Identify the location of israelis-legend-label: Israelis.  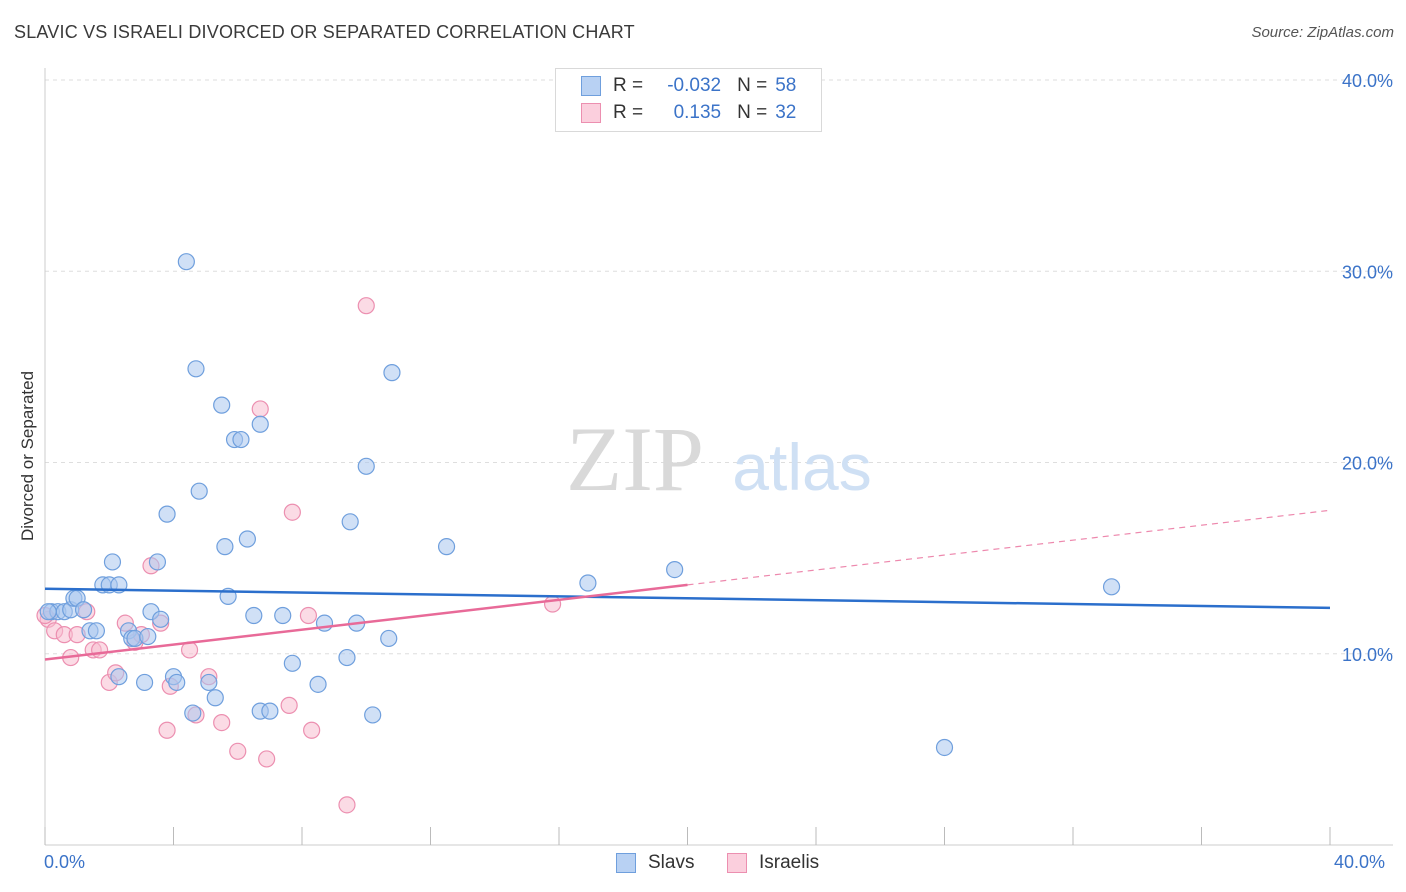
(789, 862).